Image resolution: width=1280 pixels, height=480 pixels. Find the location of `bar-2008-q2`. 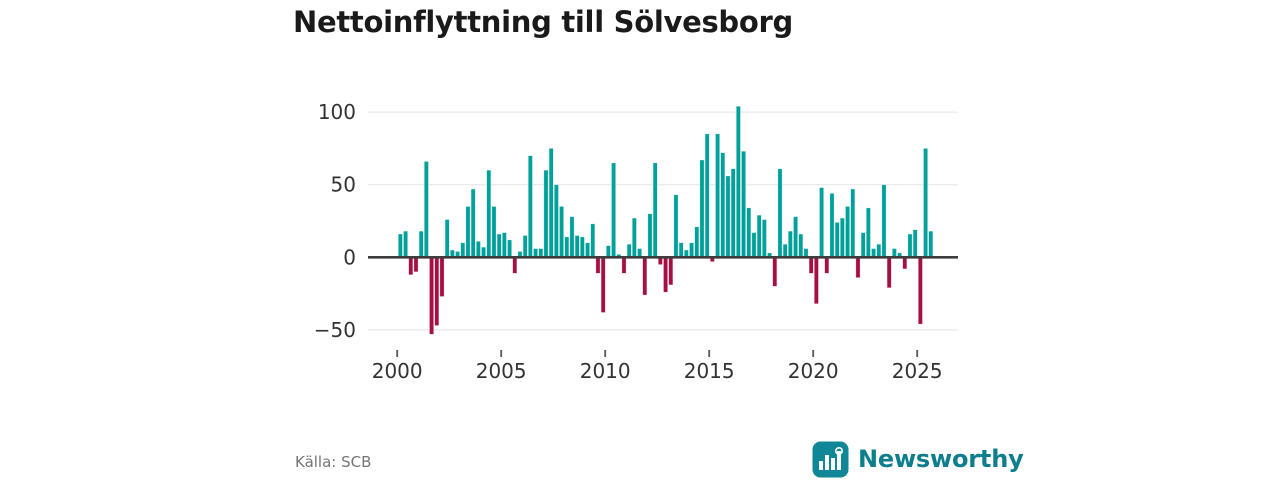

bar-2008-q2 is located at coordinates (572, 237).